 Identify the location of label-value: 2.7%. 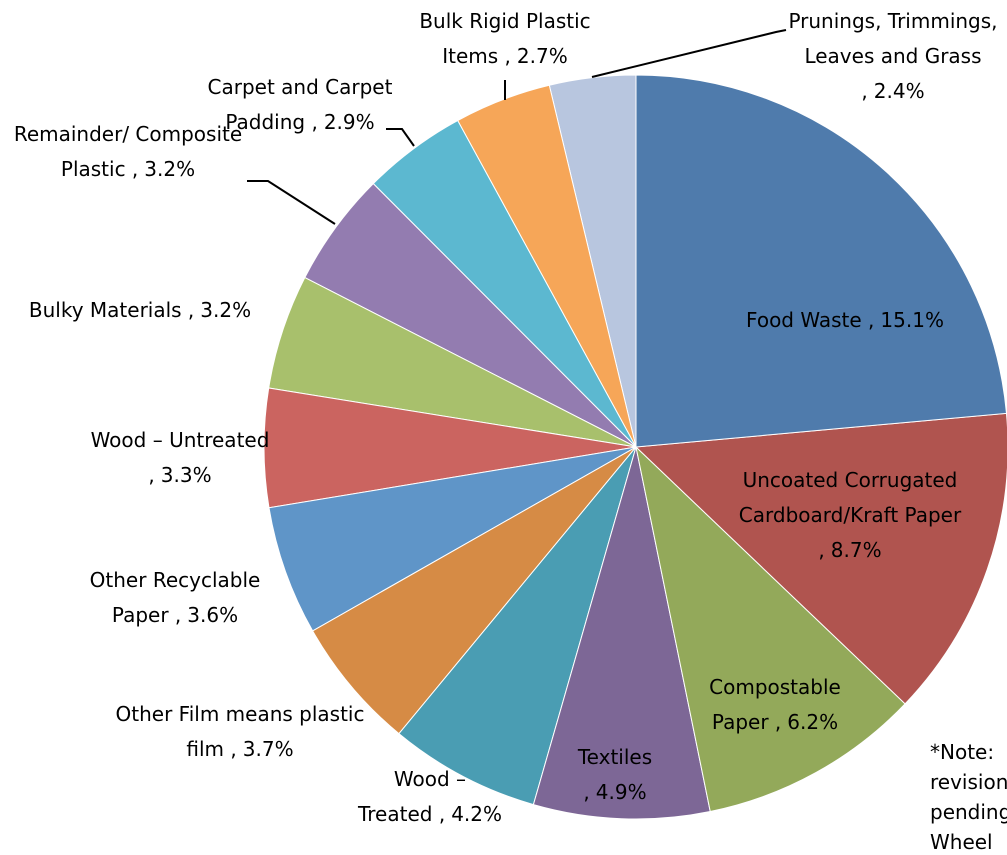
(542, 56).